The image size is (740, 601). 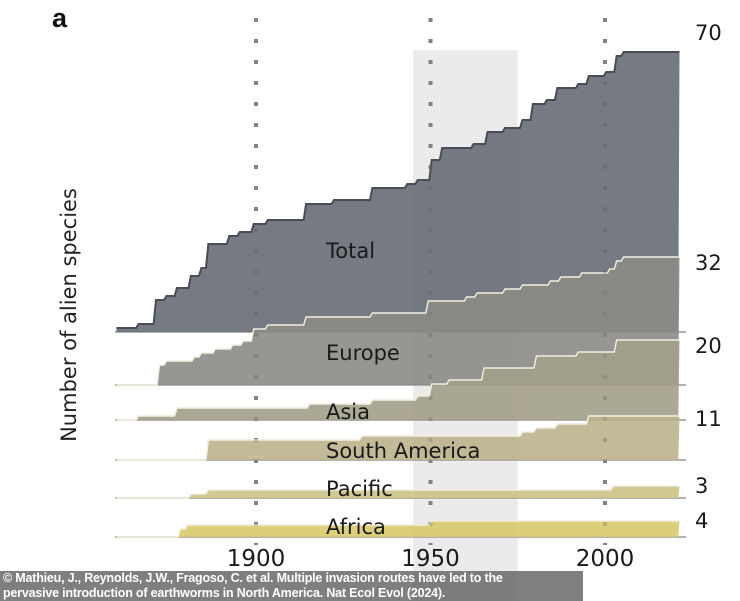 What do you see at coordinates (348, 412) in the screenshot?
I see `series-label-asia: Asia` at bounding box center [348, 412].